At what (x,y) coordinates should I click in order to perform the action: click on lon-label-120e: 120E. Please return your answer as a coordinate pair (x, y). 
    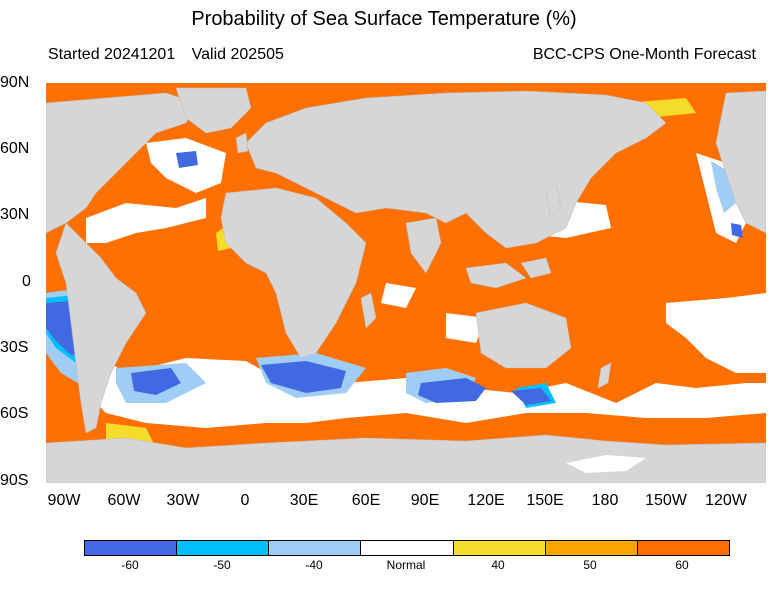
    Looking at the image, I should click on (486, 500).